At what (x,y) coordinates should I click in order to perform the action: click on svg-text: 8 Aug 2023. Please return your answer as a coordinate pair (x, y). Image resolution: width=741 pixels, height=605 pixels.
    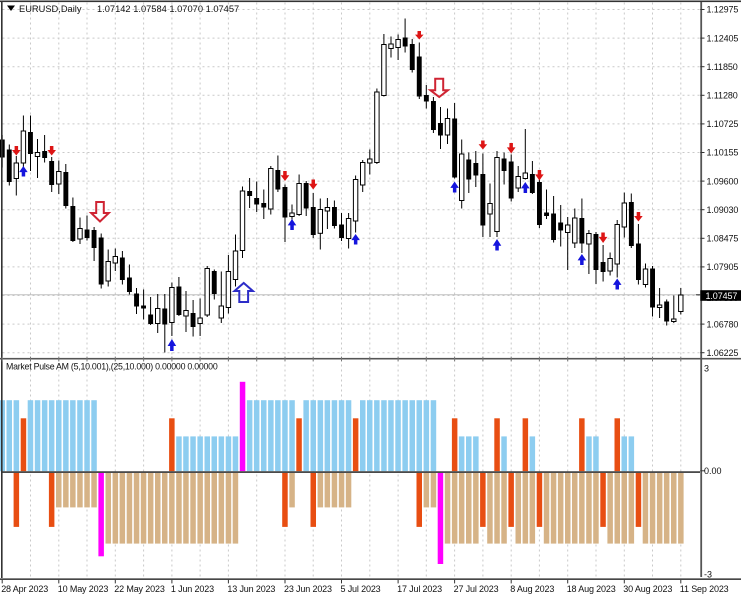
    Looking at the image, I should click on (532, 589).